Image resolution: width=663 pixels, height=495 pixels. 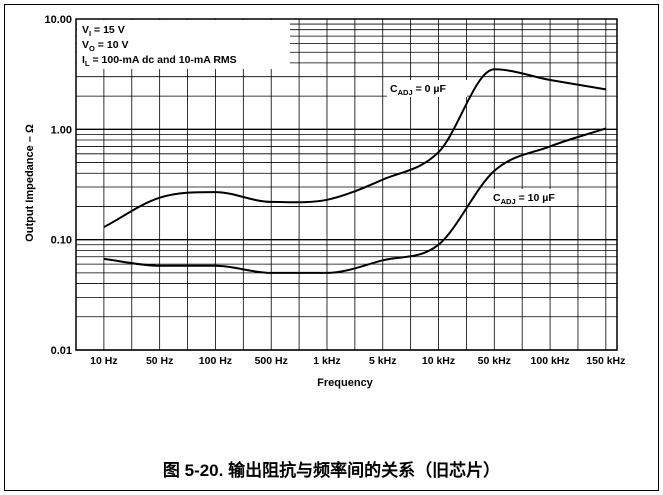 What do you see at coordinates (105, 46) in the screenshot?
I see `condition-text: VO = 10 V` at bounding box center [105, 46].